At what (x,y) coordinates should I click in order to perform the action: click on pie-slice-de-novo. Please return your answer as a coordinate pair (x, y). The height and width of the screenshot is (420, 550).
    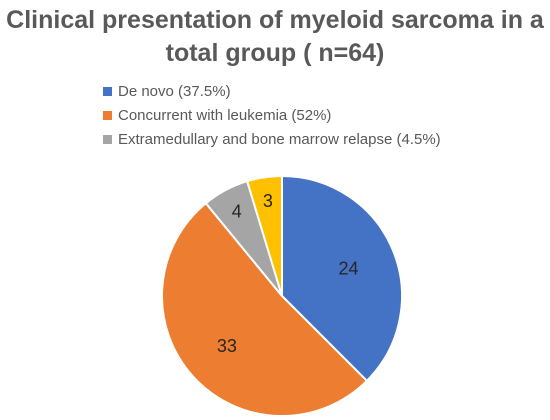
    Looking at the image, I should click on (342, 278).